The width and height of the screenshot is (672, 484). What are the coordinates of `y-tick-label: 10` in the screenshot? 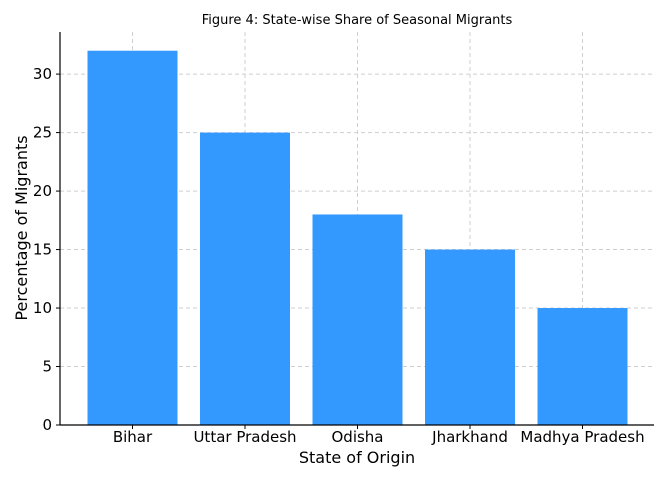 It's located at (42, 308).